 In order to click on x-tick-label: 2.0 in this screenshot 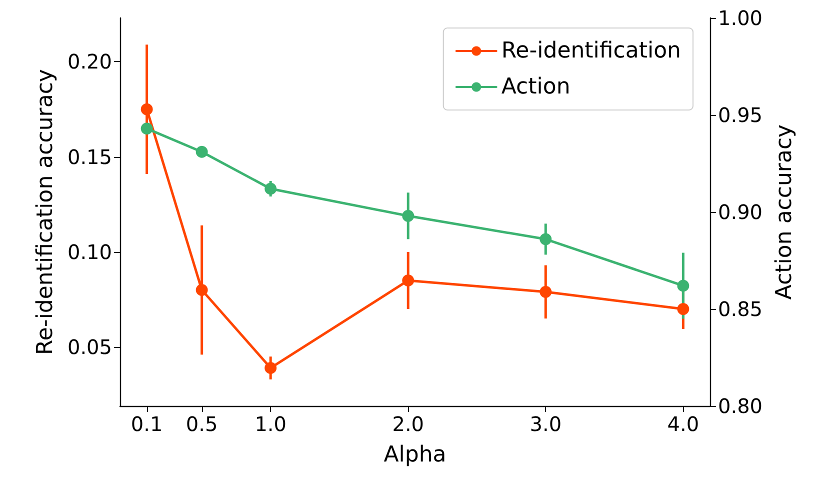, I will do `click(408, 424)`.